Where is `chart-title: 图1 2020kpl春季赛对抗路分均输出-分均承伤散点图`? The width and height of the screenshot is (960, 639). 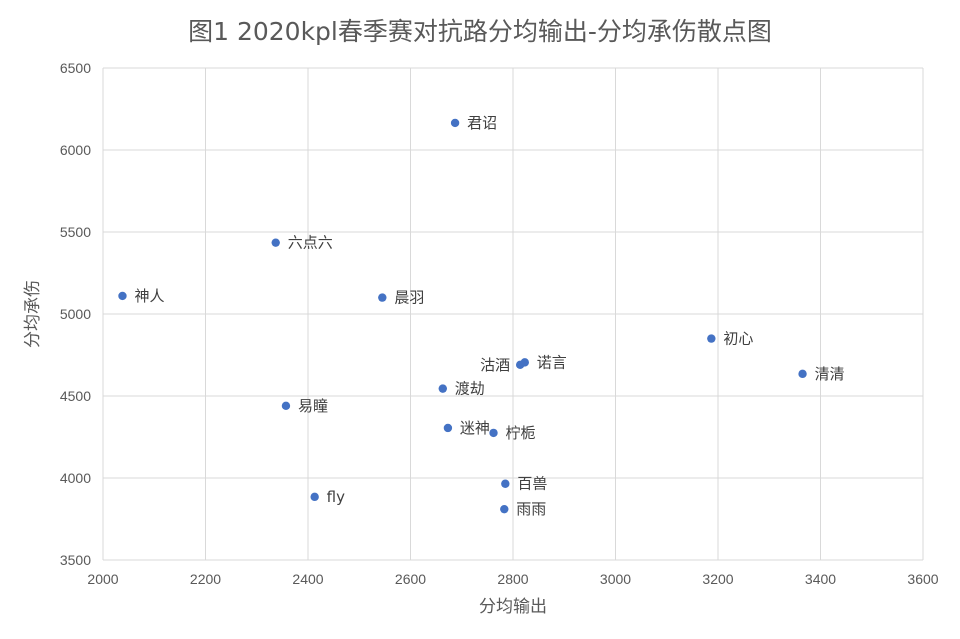 chart-title: 图1 2020kpl春季赛对抗路分均输出-分均承伤散点图 is located at coordinates (480, 31).